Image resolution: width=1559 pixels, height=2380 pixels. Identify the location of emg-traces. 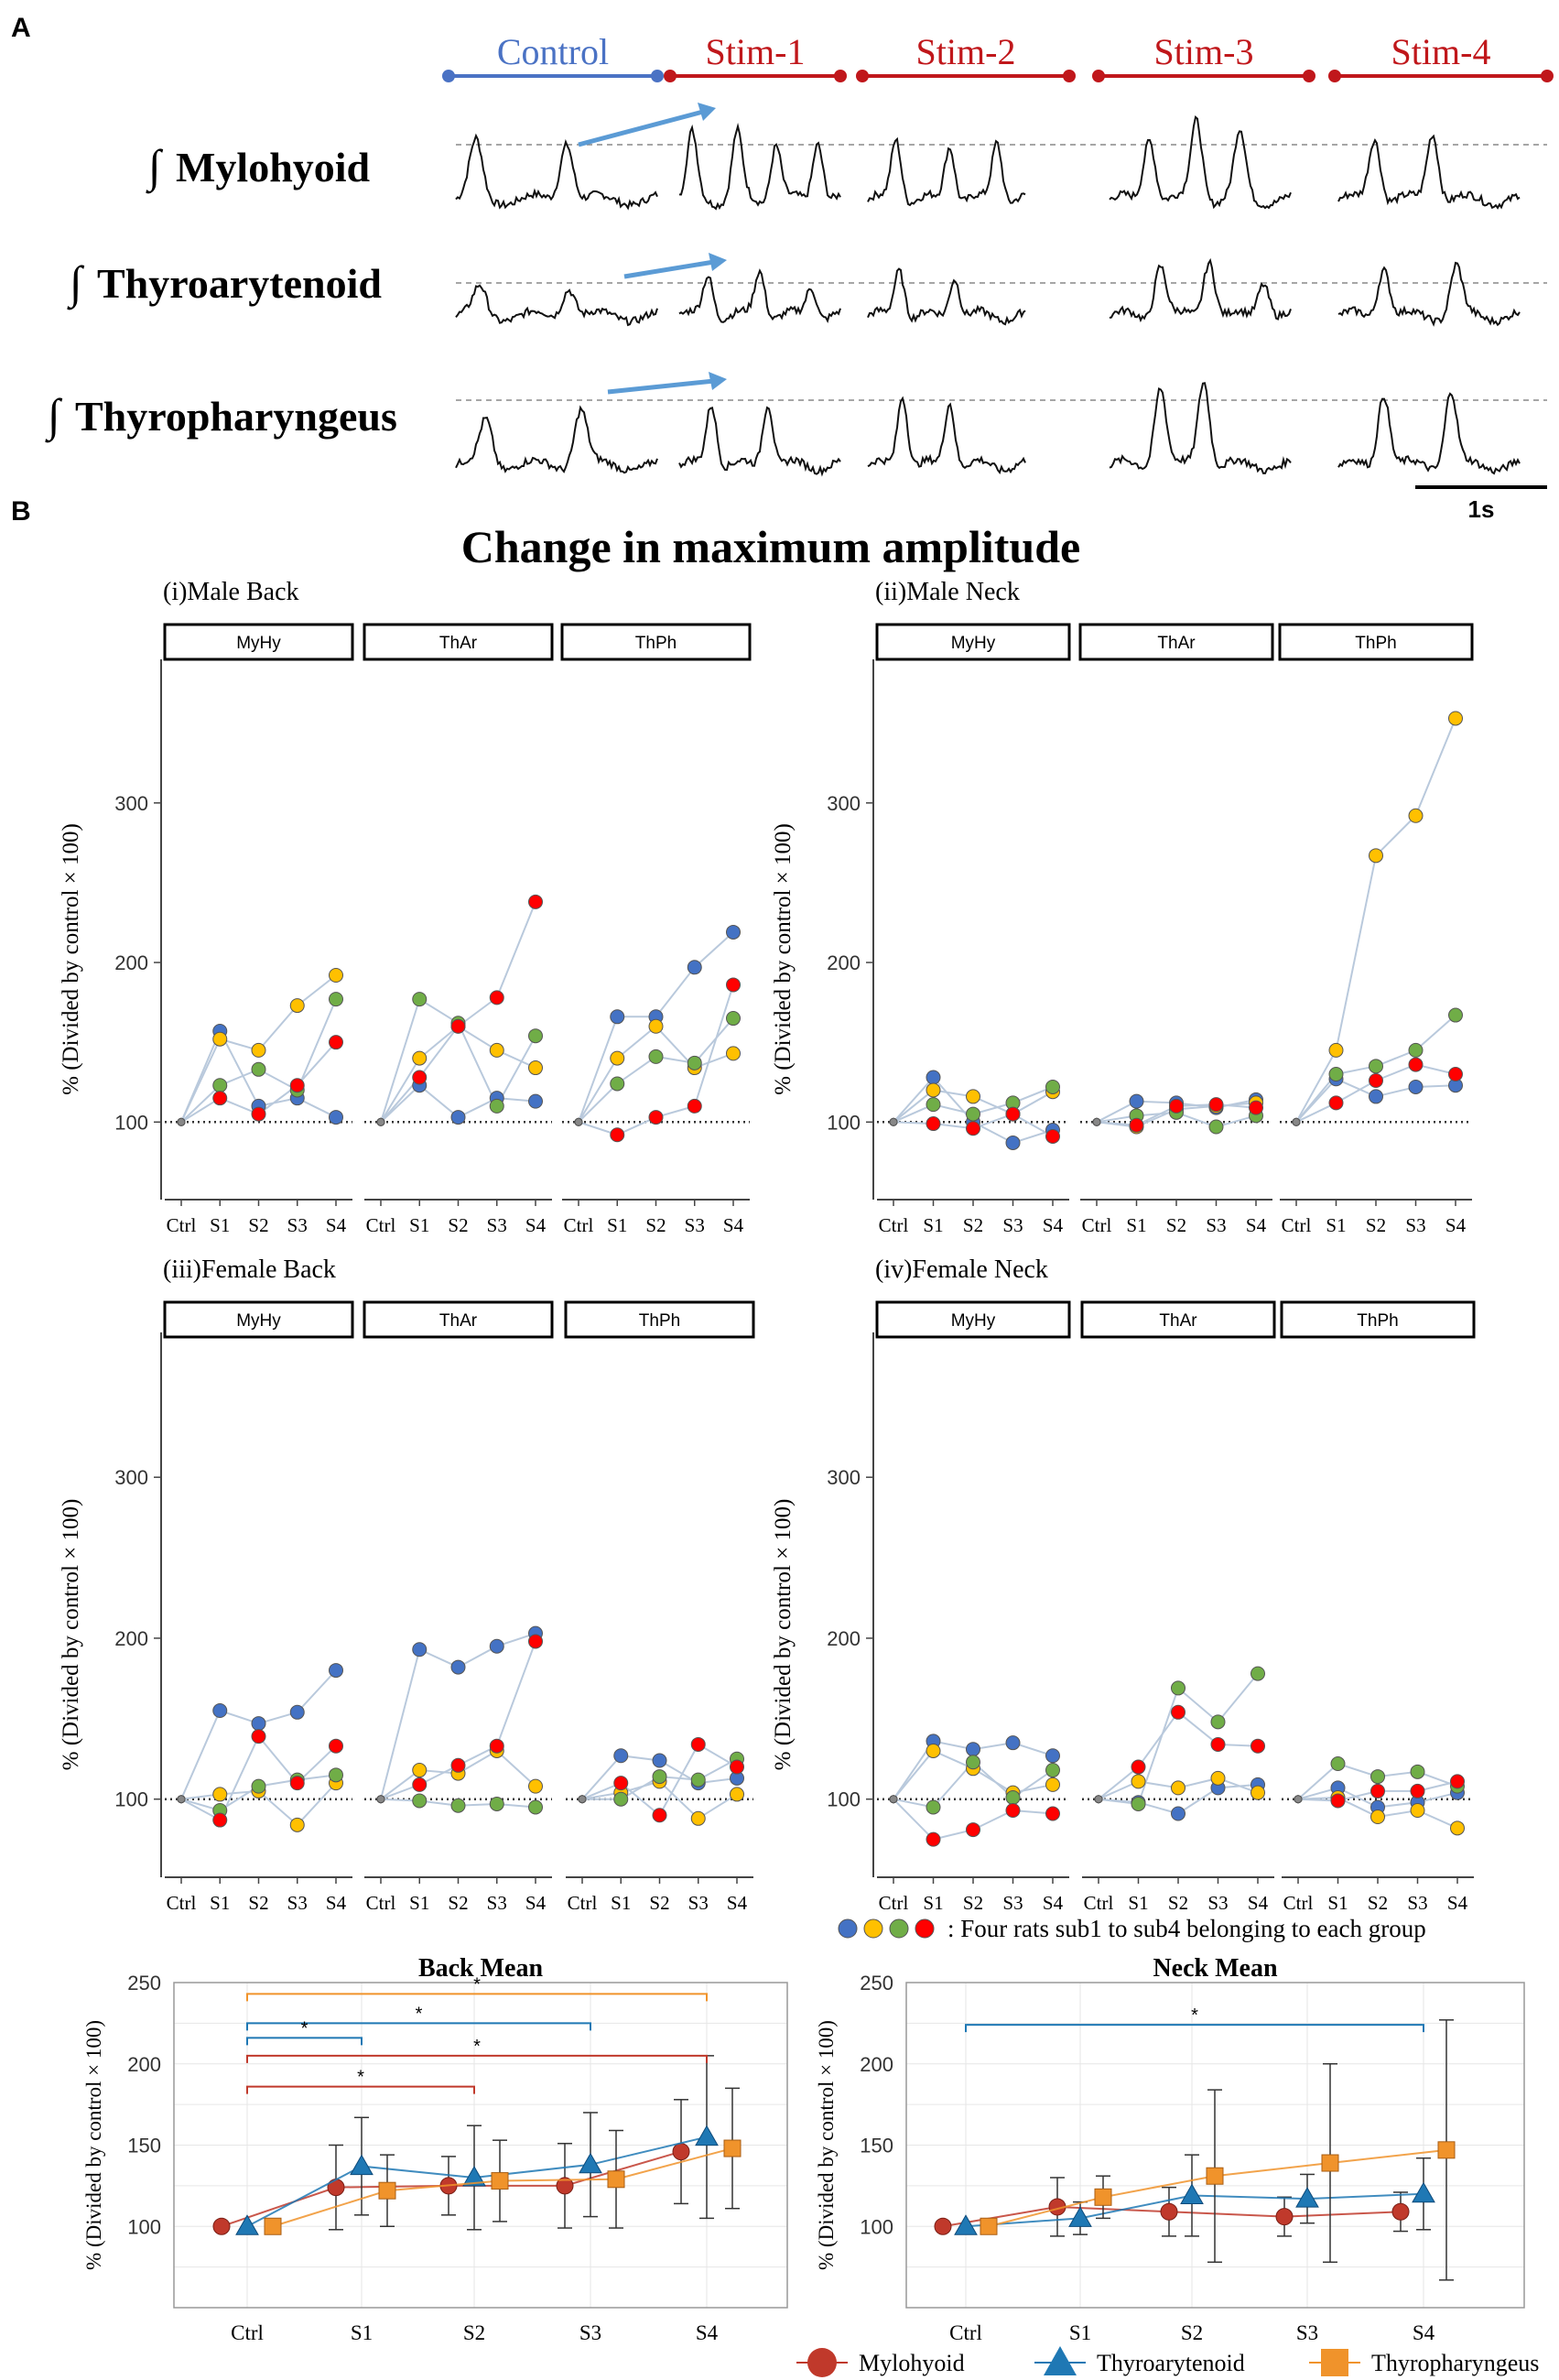
(988, 296).